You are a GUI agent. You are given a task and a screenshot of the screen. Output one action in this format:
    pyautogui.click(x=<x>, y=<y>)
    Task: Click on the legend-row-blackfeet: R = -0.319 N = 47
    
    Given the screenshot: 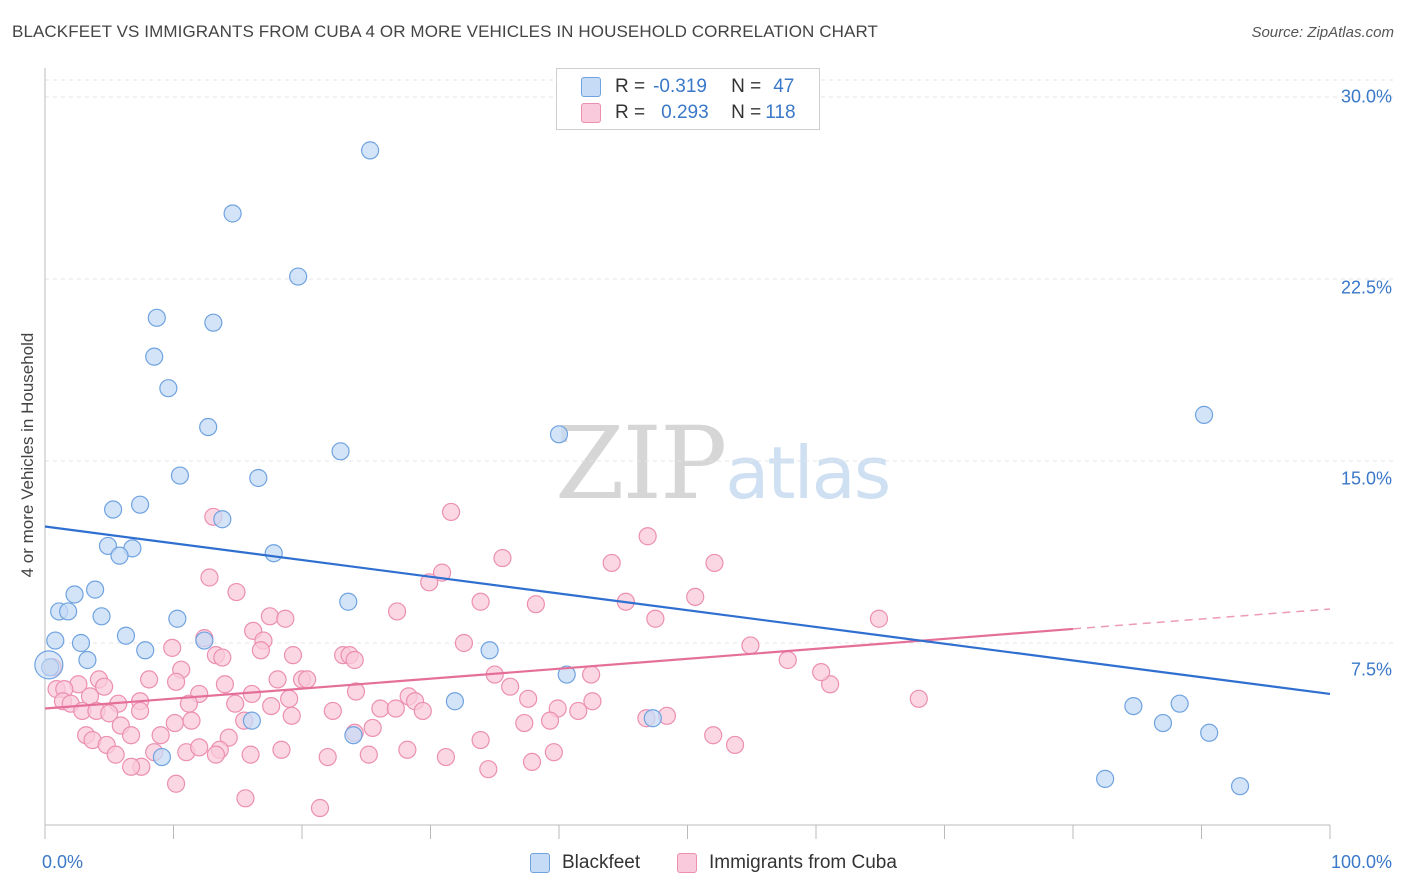 What is the action you would take?
    pyautogui.click(x=687, y=87)
    